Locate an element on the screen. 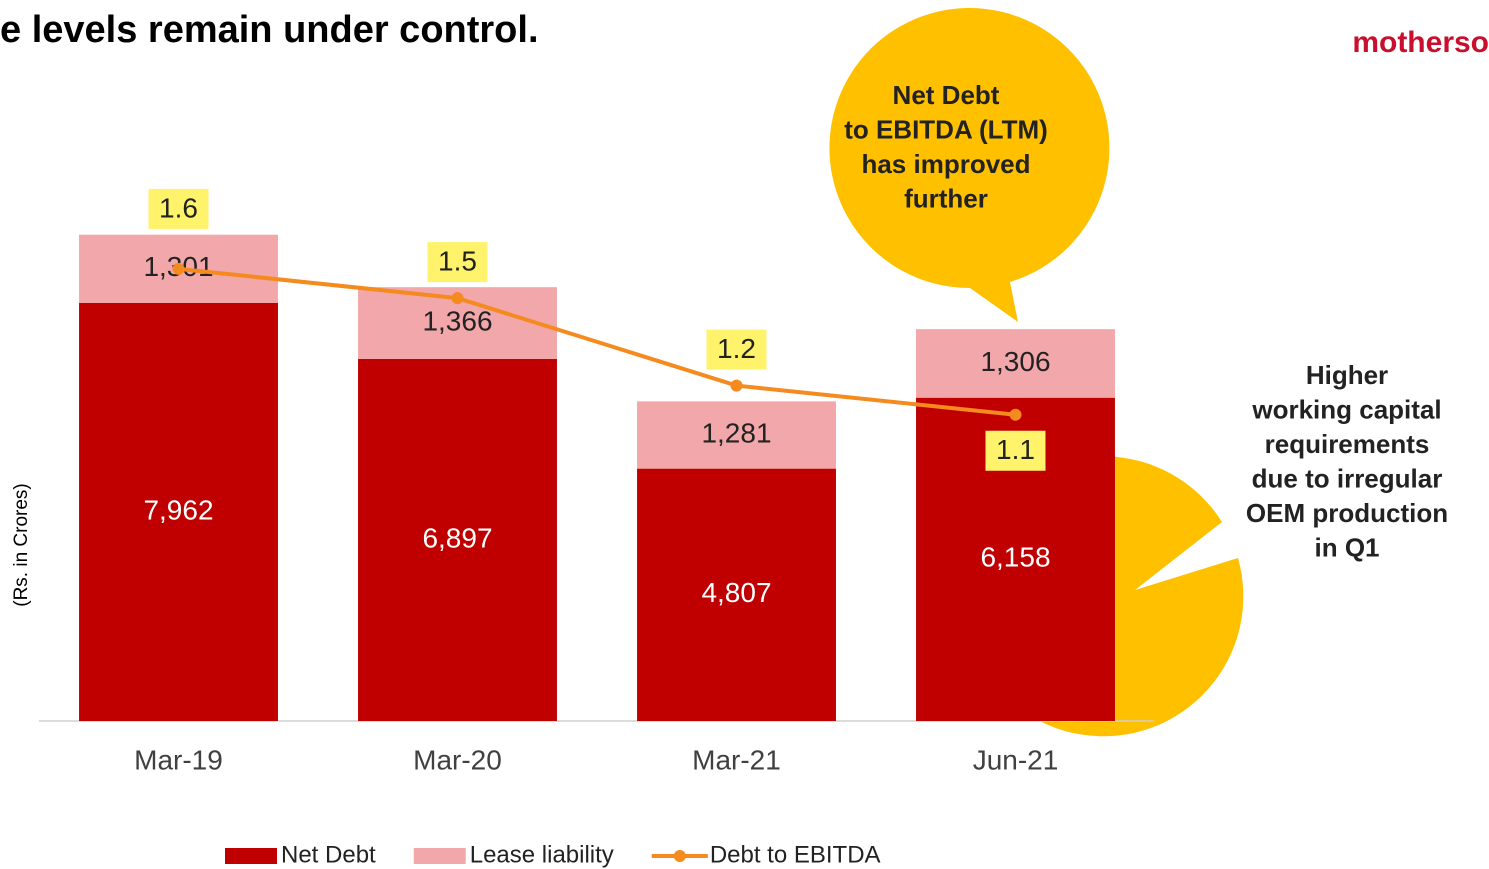 This screenshot has width=1489, height=869. line-value-label: 1.1 is located at coordinates (1015, 449).